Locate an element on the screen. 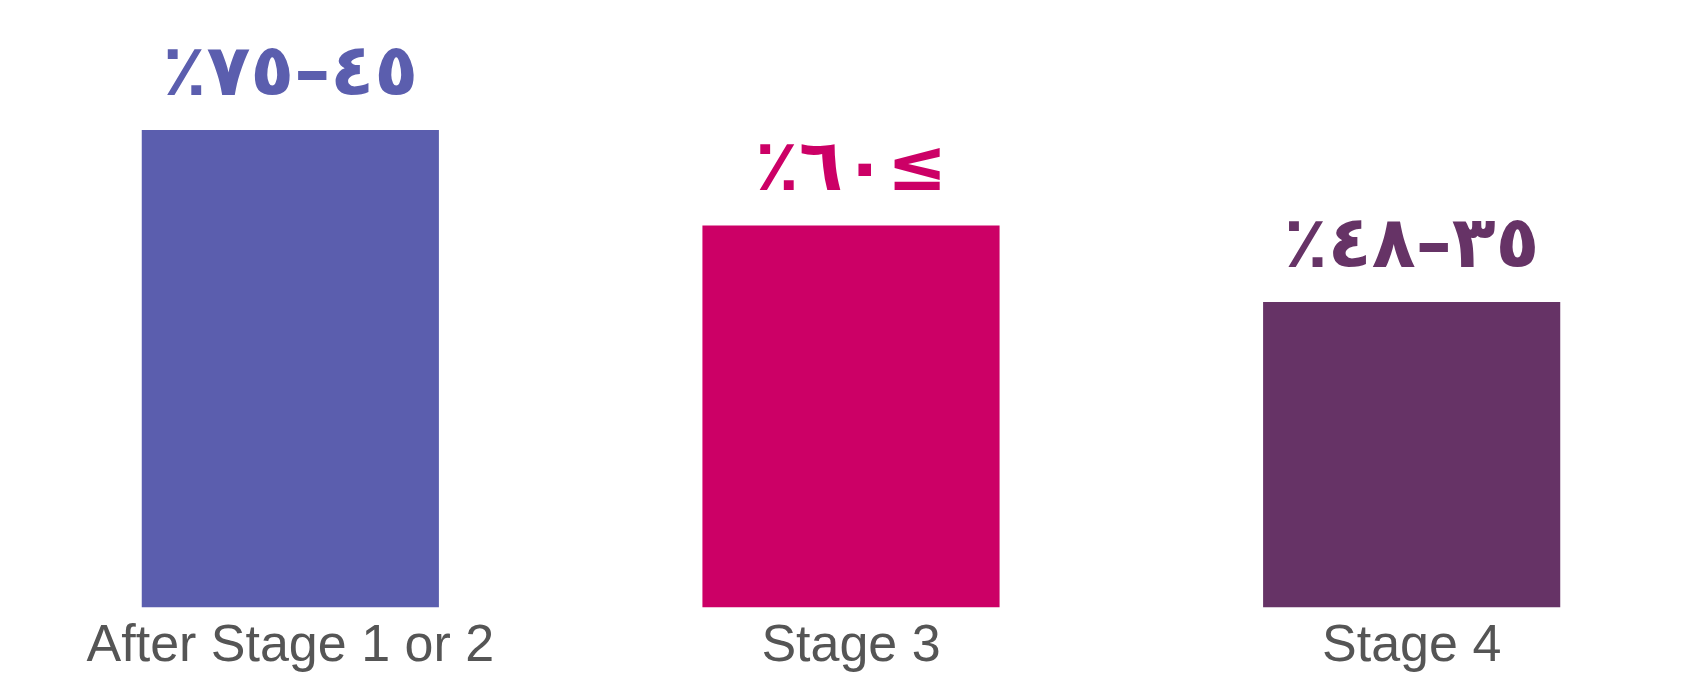  x-tick-label: Stage 4 is located at coordinates (1412, 643).